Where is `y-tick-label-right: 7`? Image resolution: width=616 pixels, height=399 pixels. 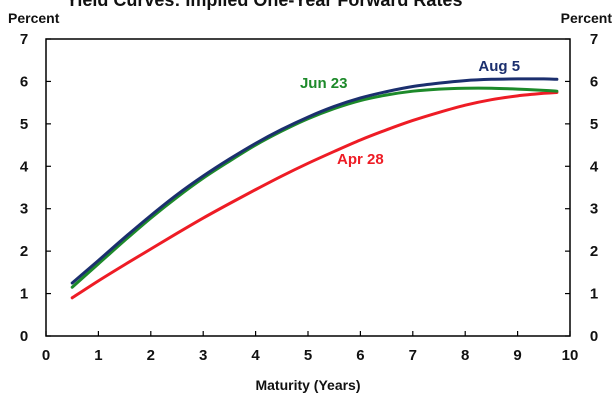
y-tick-label-right: 7 is located at coordinates (594, 39).